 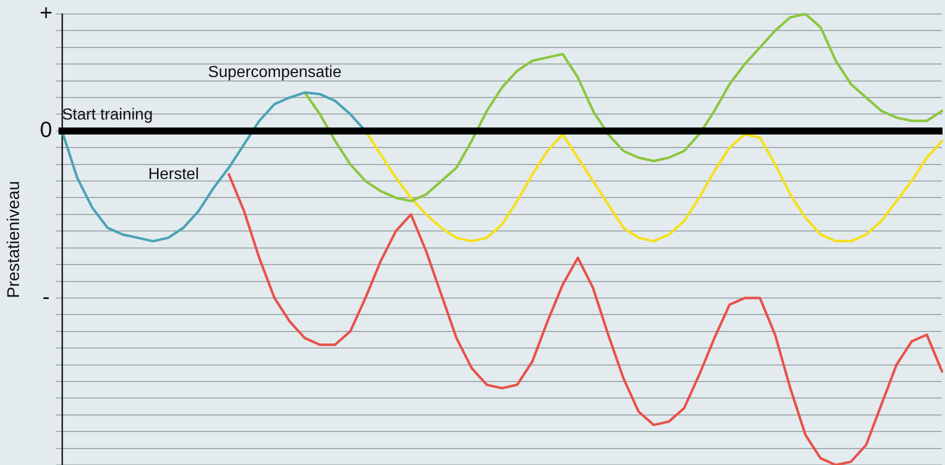 What do you see at coordinates (46, 129) in the screenshot?
I see `text: 0` at bounding box center [46, 129].